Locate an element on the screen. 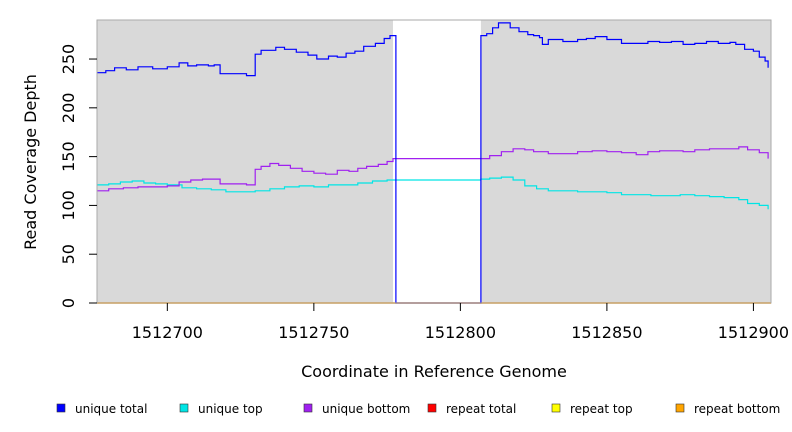 This screenshot has height=432, width=792. y-tick-label: 50 is located at coordinates (68, 254).